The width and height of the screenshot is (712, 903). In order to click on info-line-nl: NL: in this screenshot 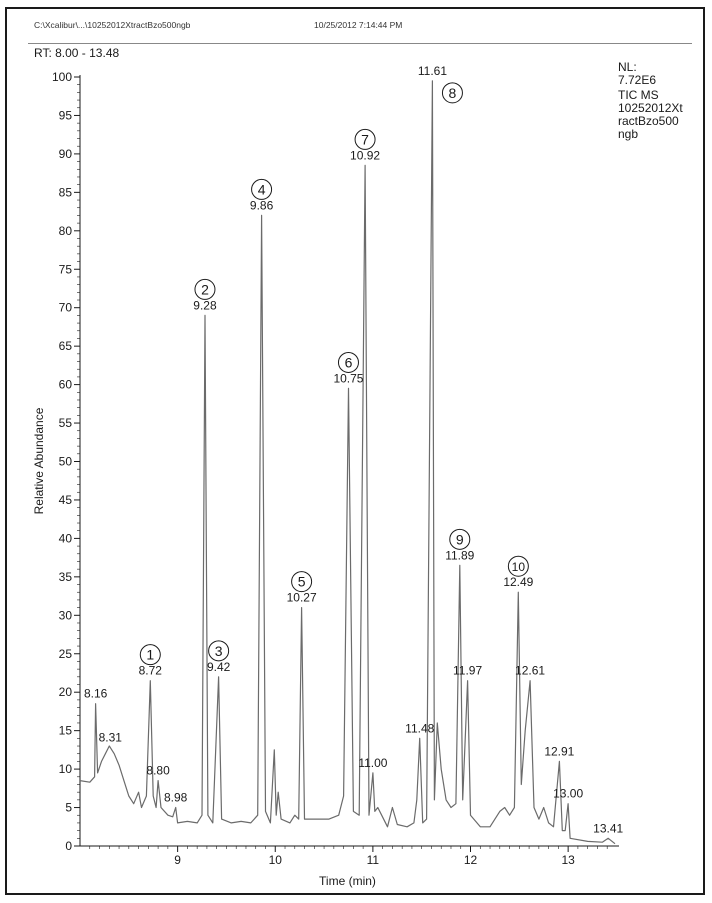, I will do `click(627, 67)`.